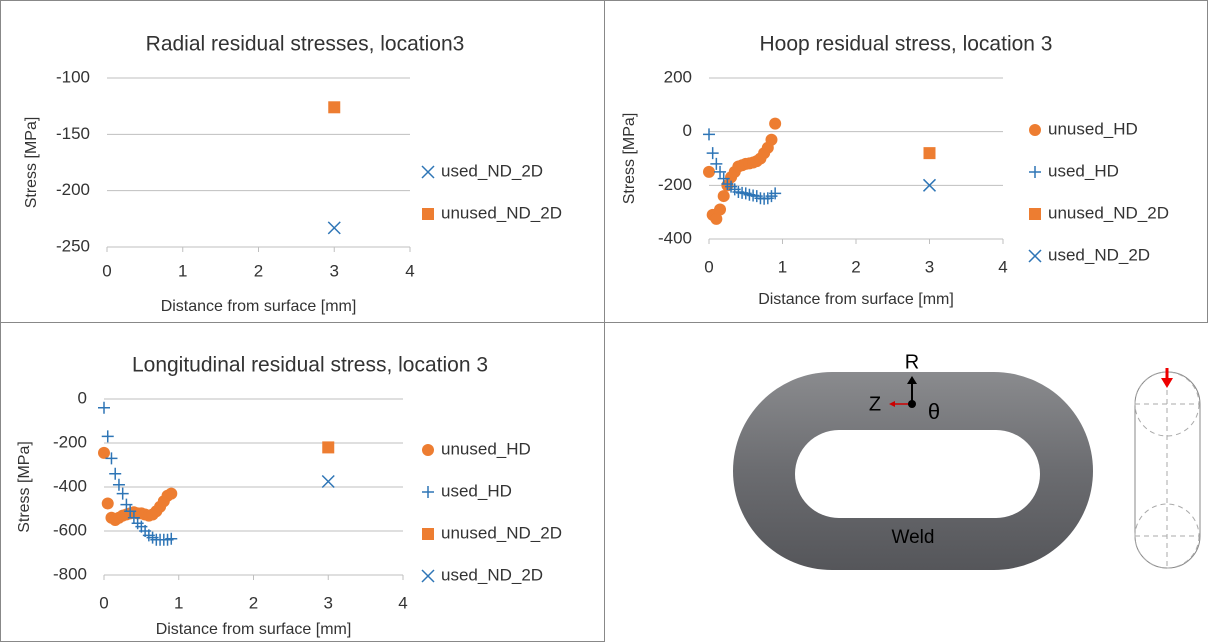 The height and width of the screenshot is (642, 1208). What do you see at coordinates (70, 529) in the screenshot?
I see `y-tick-label: -600` at bounding box center [70, 529].